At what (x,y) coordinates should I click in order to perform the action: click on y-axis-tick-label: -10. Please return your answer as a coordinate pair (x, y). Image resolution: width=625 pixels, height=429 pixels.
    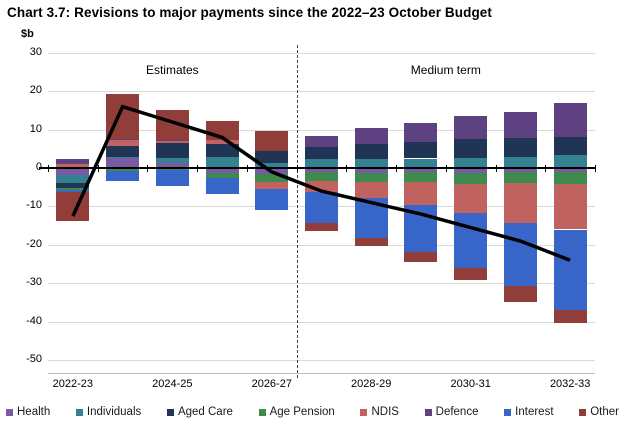
    Looking at the image, I should click on (34, 205).